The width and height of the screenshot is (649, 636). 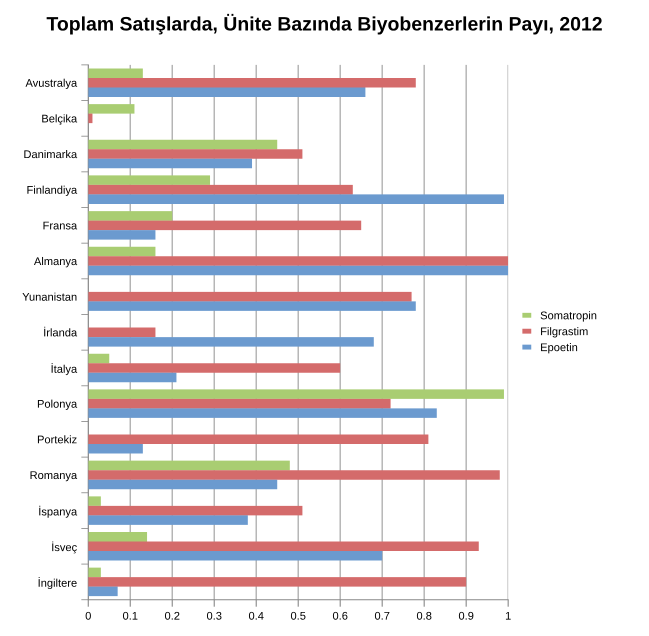 What do you see at coordinates (340, 616) in the screenshot?
I see `x-tick-label: 0.6` at bounding box center [340, 616].